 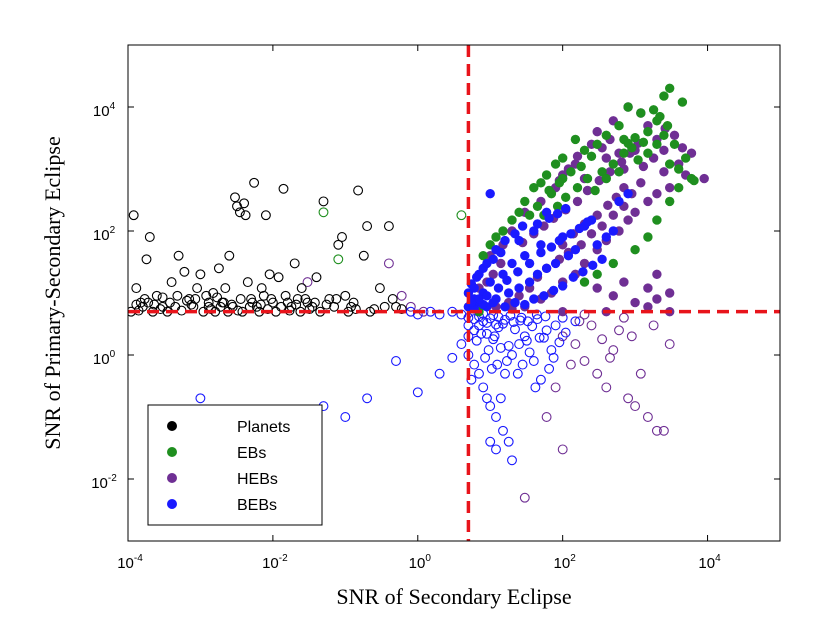 What do you see at coordinates (52, 292) in the screenshot?
I see `y-axis-label: SNR of Primary-Secondary Eclipse` at bounding box center [52, 292].